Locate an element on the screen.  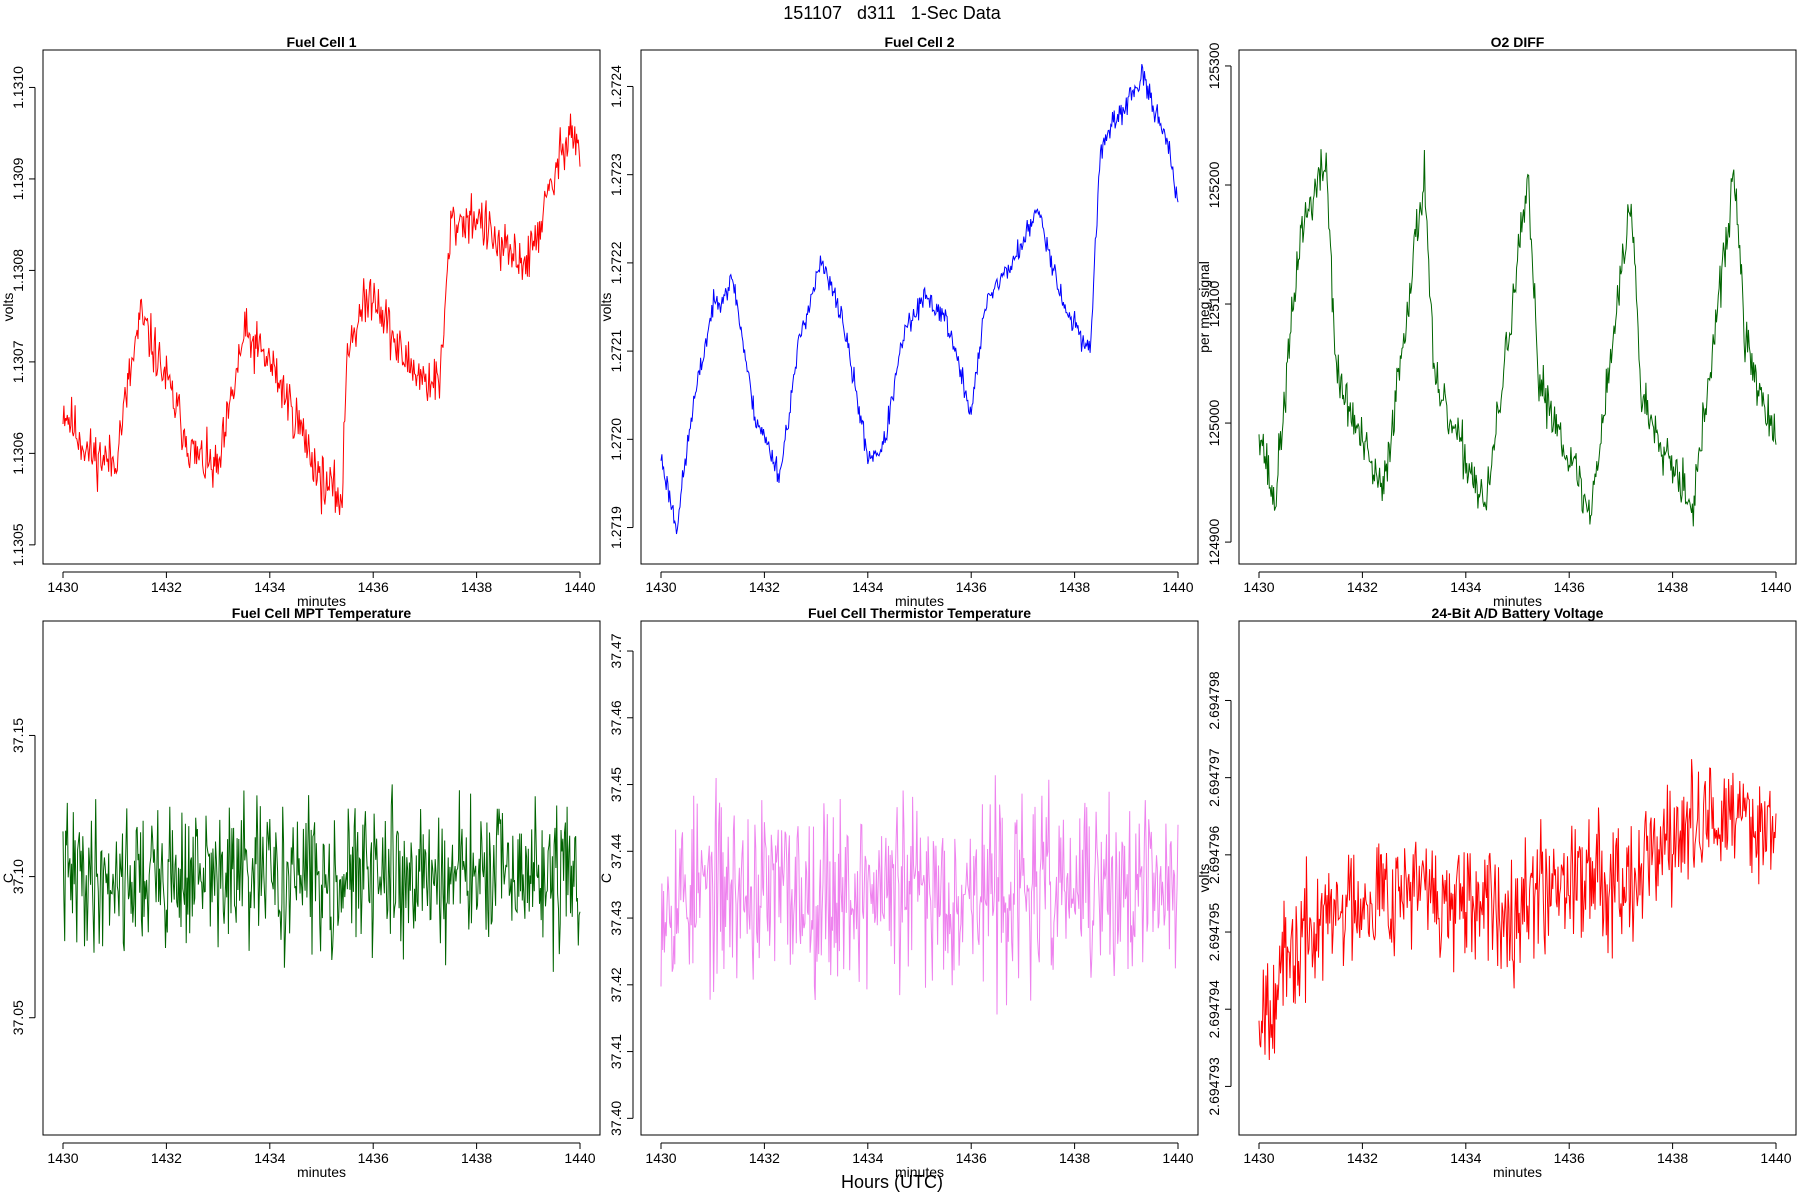
y-tick-label: 1.2719 is located at coordinates (616, 527).